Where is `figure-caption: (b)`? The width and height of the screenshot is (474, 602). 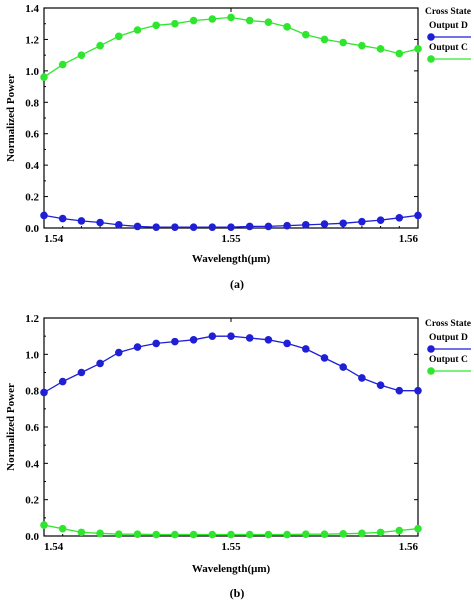
figure-caption: (b) is located at coordinates (237, 593).